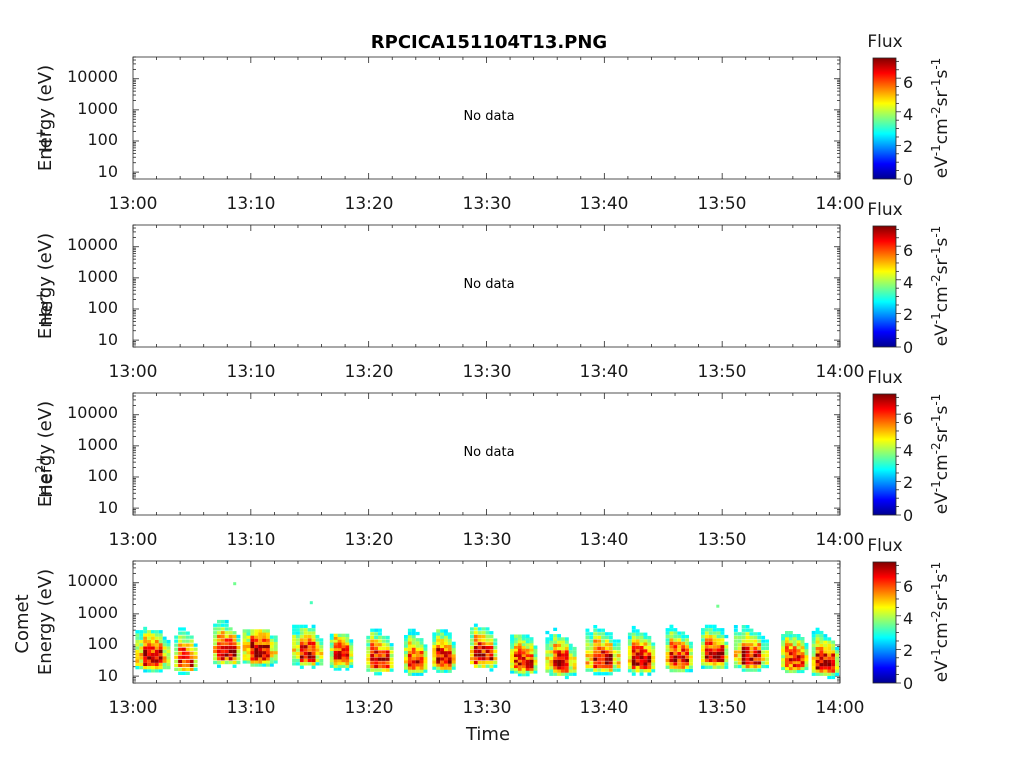 Image resolution: width=1024 pixels, height=768 pixels. What do you see at coordinates (46, 146) in the screenshot?
I see `y-axis-species: H` at bounding box center [46, 146].